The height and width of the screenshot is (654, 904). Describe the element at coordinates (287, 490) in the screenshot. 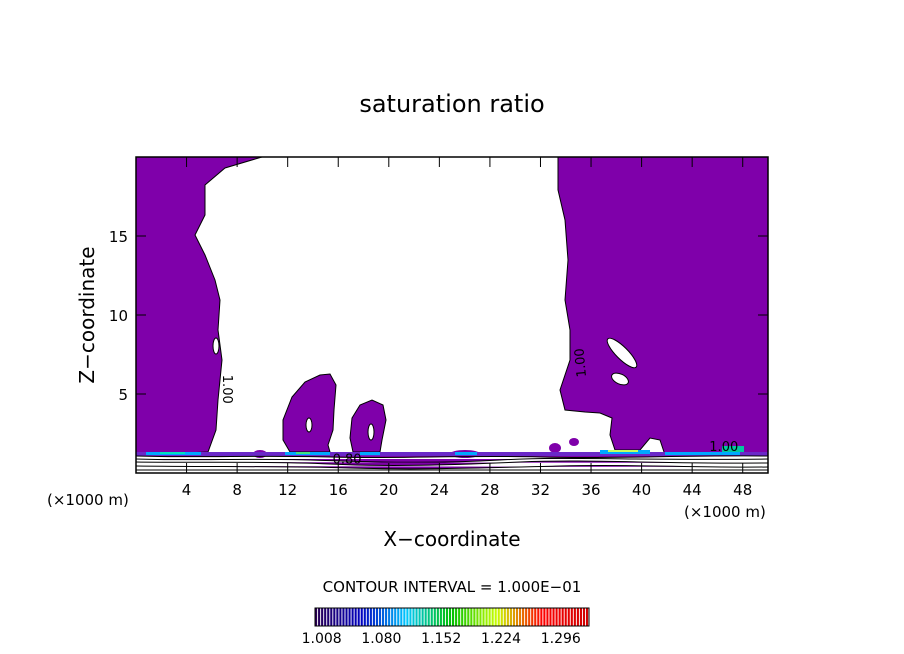

I see `x-tick-label: 12` at that location.